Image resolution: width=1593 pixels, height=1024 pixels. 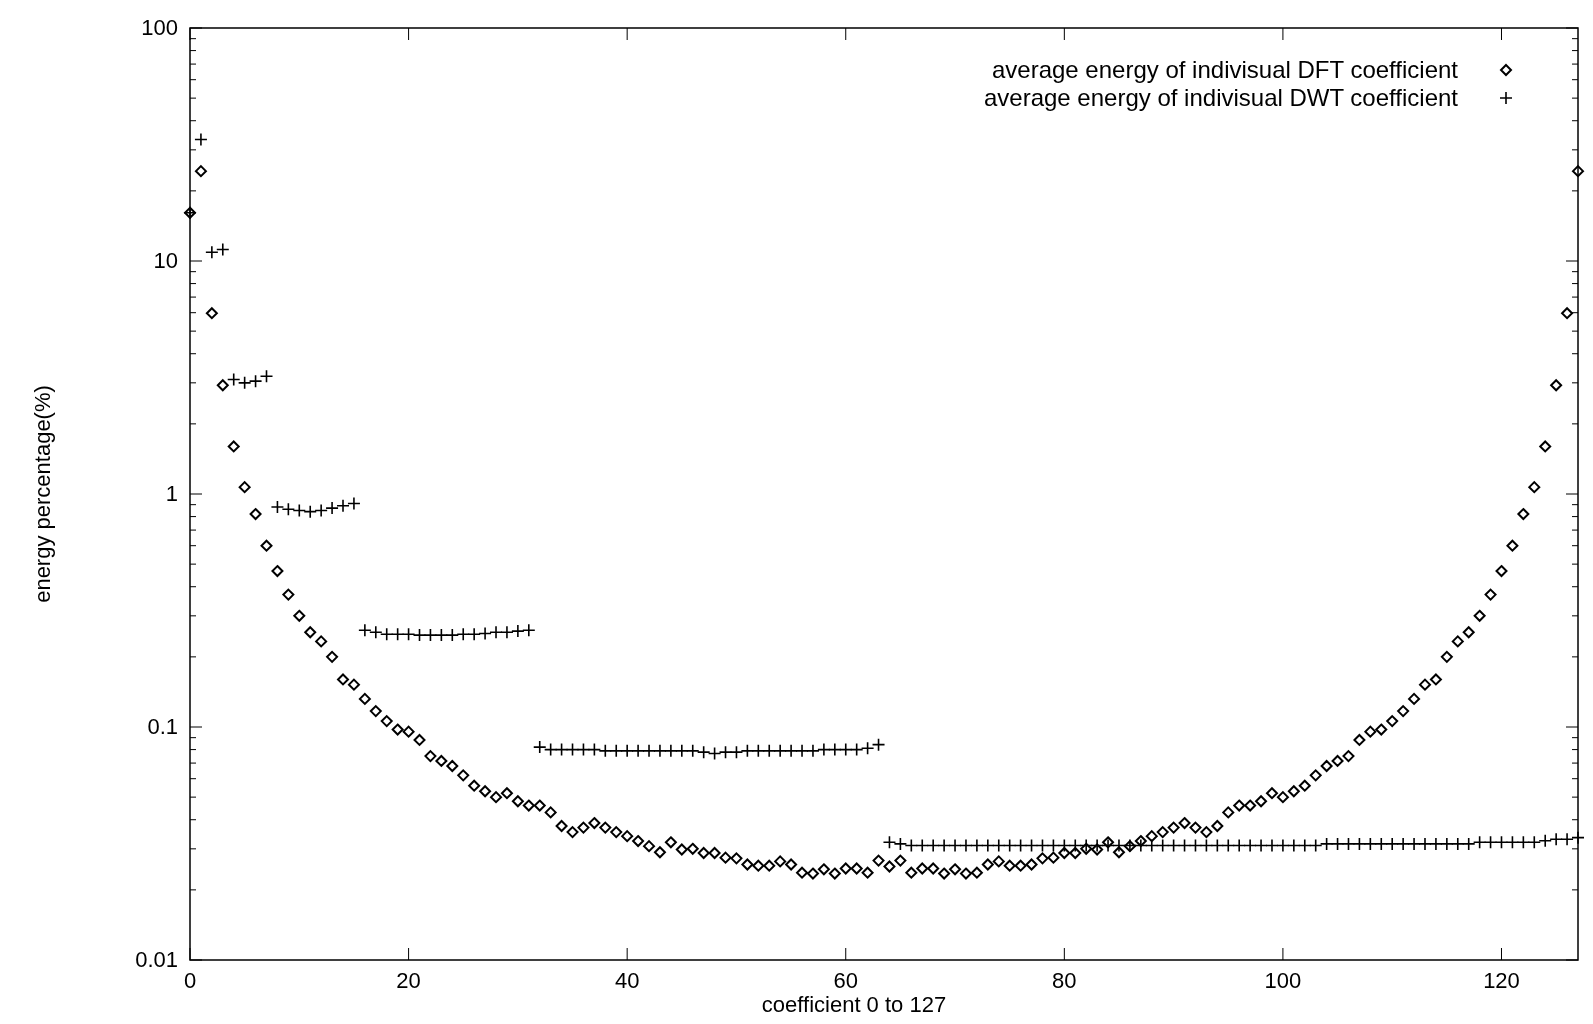 I want to click on x-tick-label: 20, so click(x=408, y=980).